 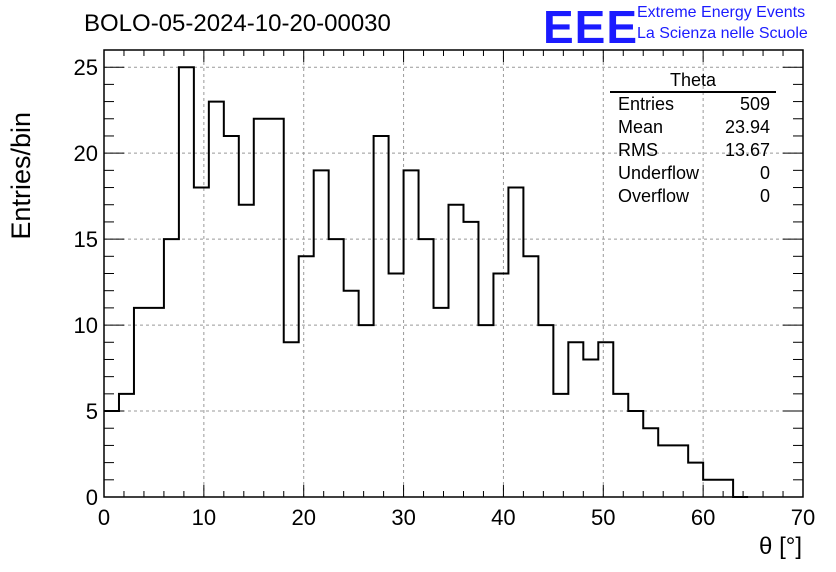 I want to click on y-axis-label: Entries/bin, so click(x=21, y=176).